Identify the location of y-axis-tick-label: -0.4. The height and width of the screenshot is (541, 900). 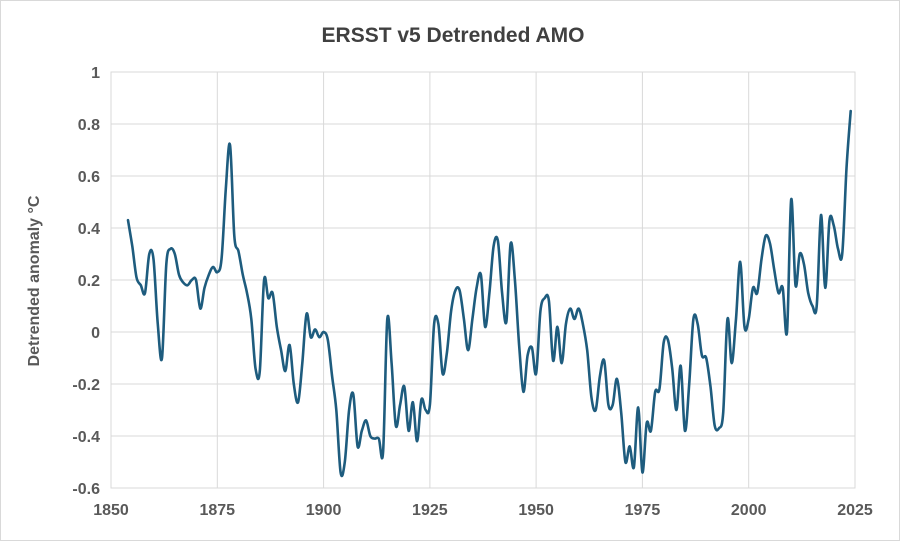
(86, 437).